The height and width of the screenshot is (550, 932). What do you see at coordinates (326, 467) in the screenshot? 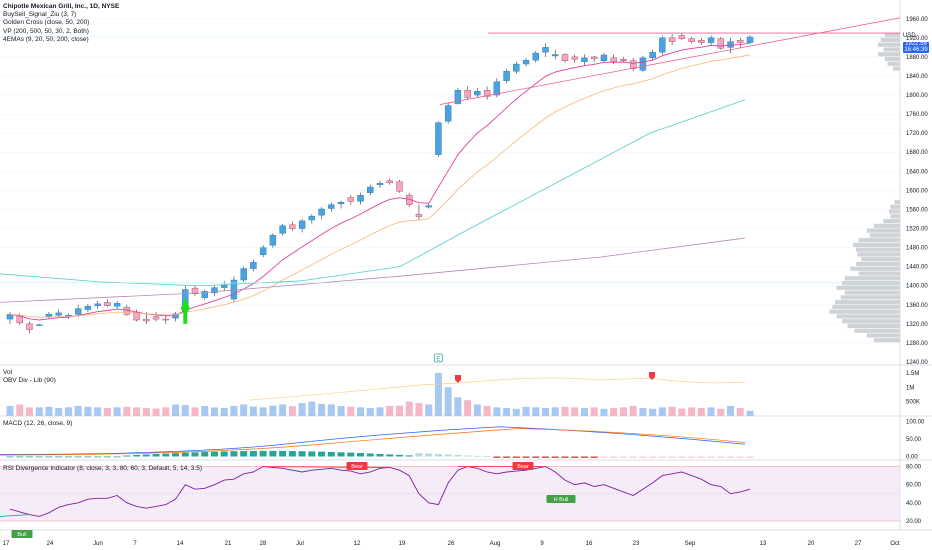
I see `bear-divergence-line` at bounding box center [326, 467].